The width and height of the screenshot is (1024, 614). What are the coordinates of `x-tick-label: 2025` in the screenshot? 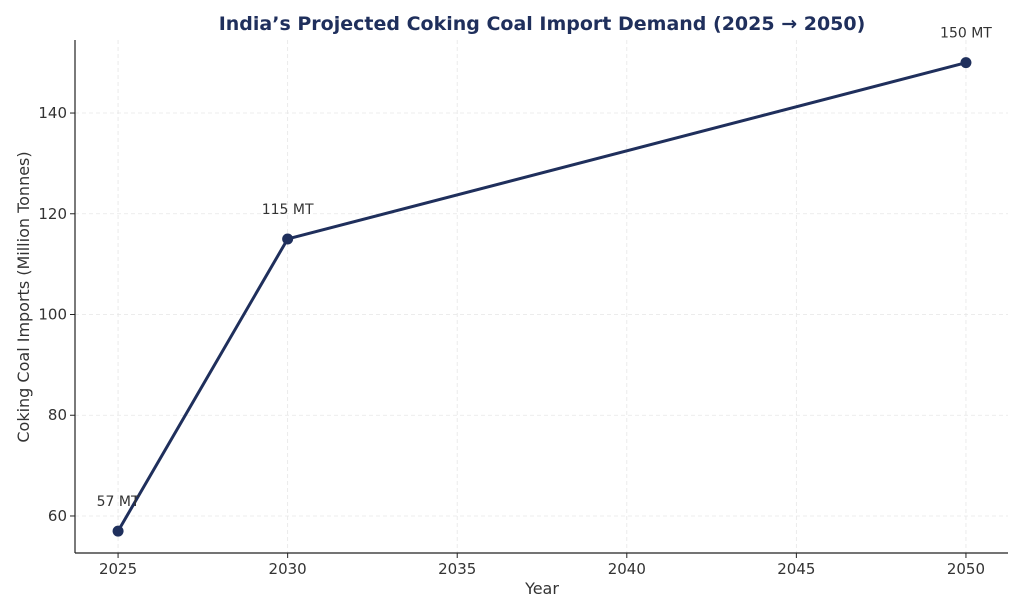 It's located at (118, 569).